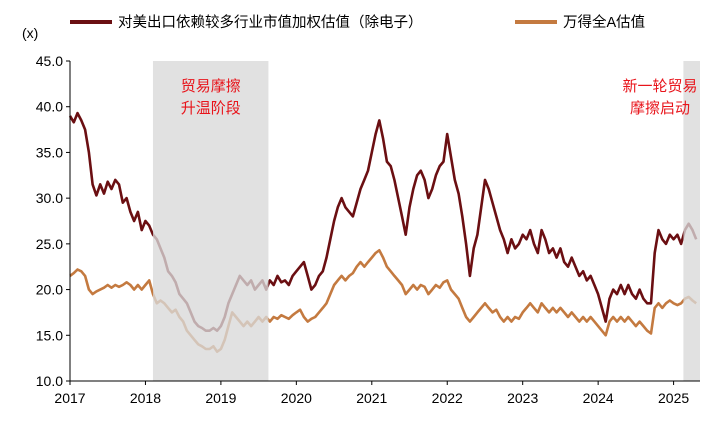 The image size is (720, 432). Describe the element at coordinates (659, 86) in the screenshot. I see `shaded-period-2-label: 新一轮贸易` at that location.